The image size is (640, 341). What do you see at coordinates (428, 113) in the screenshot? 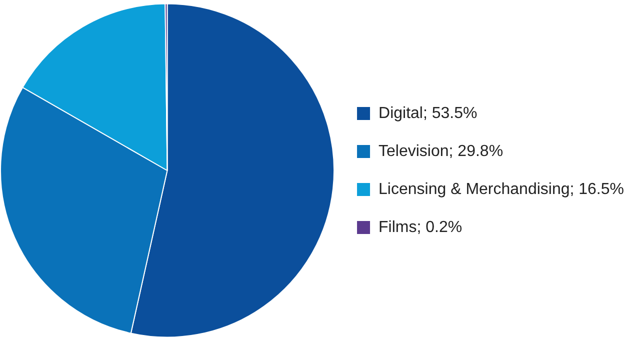
I see `legend-label: Digital; 53.5%` at bounding box center [428, 113].